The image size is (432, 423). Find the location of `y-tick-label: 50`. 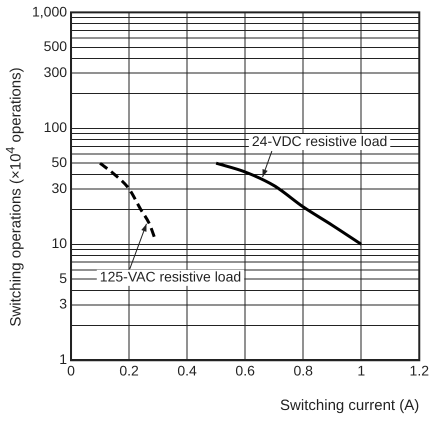

y-tick-label: 50 is located at coordinates (59, 162).